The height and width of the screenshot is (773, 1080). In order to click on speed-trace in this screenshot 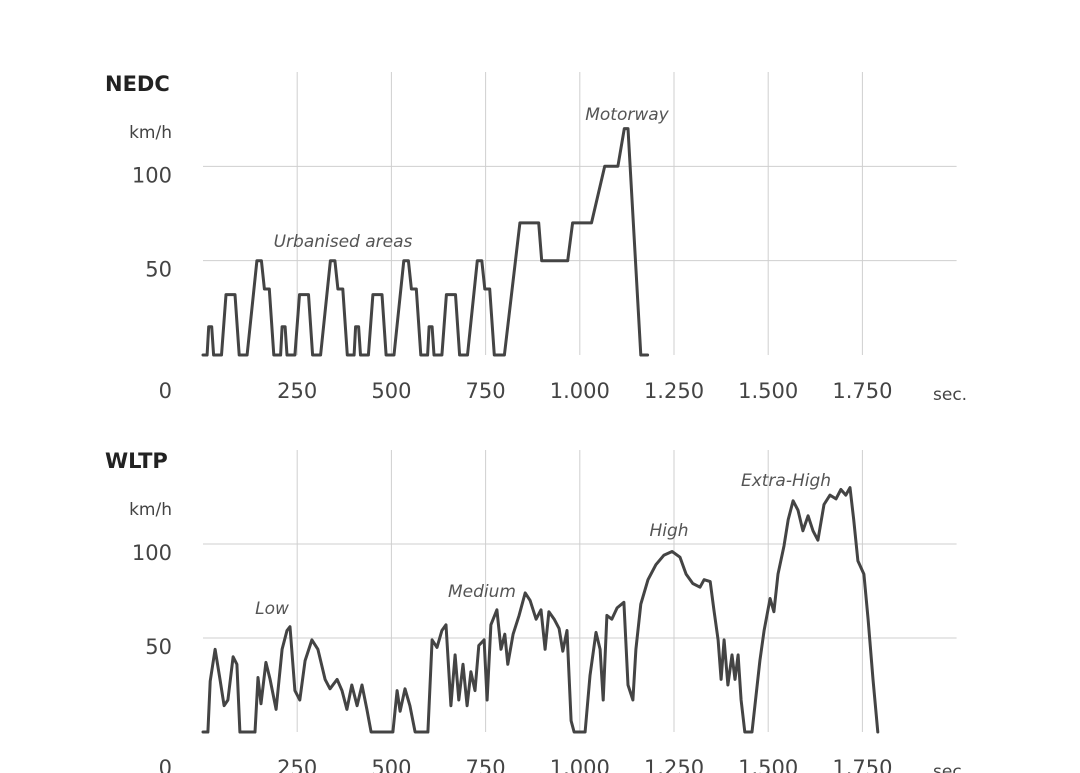, I will do `click(425, 242)`.